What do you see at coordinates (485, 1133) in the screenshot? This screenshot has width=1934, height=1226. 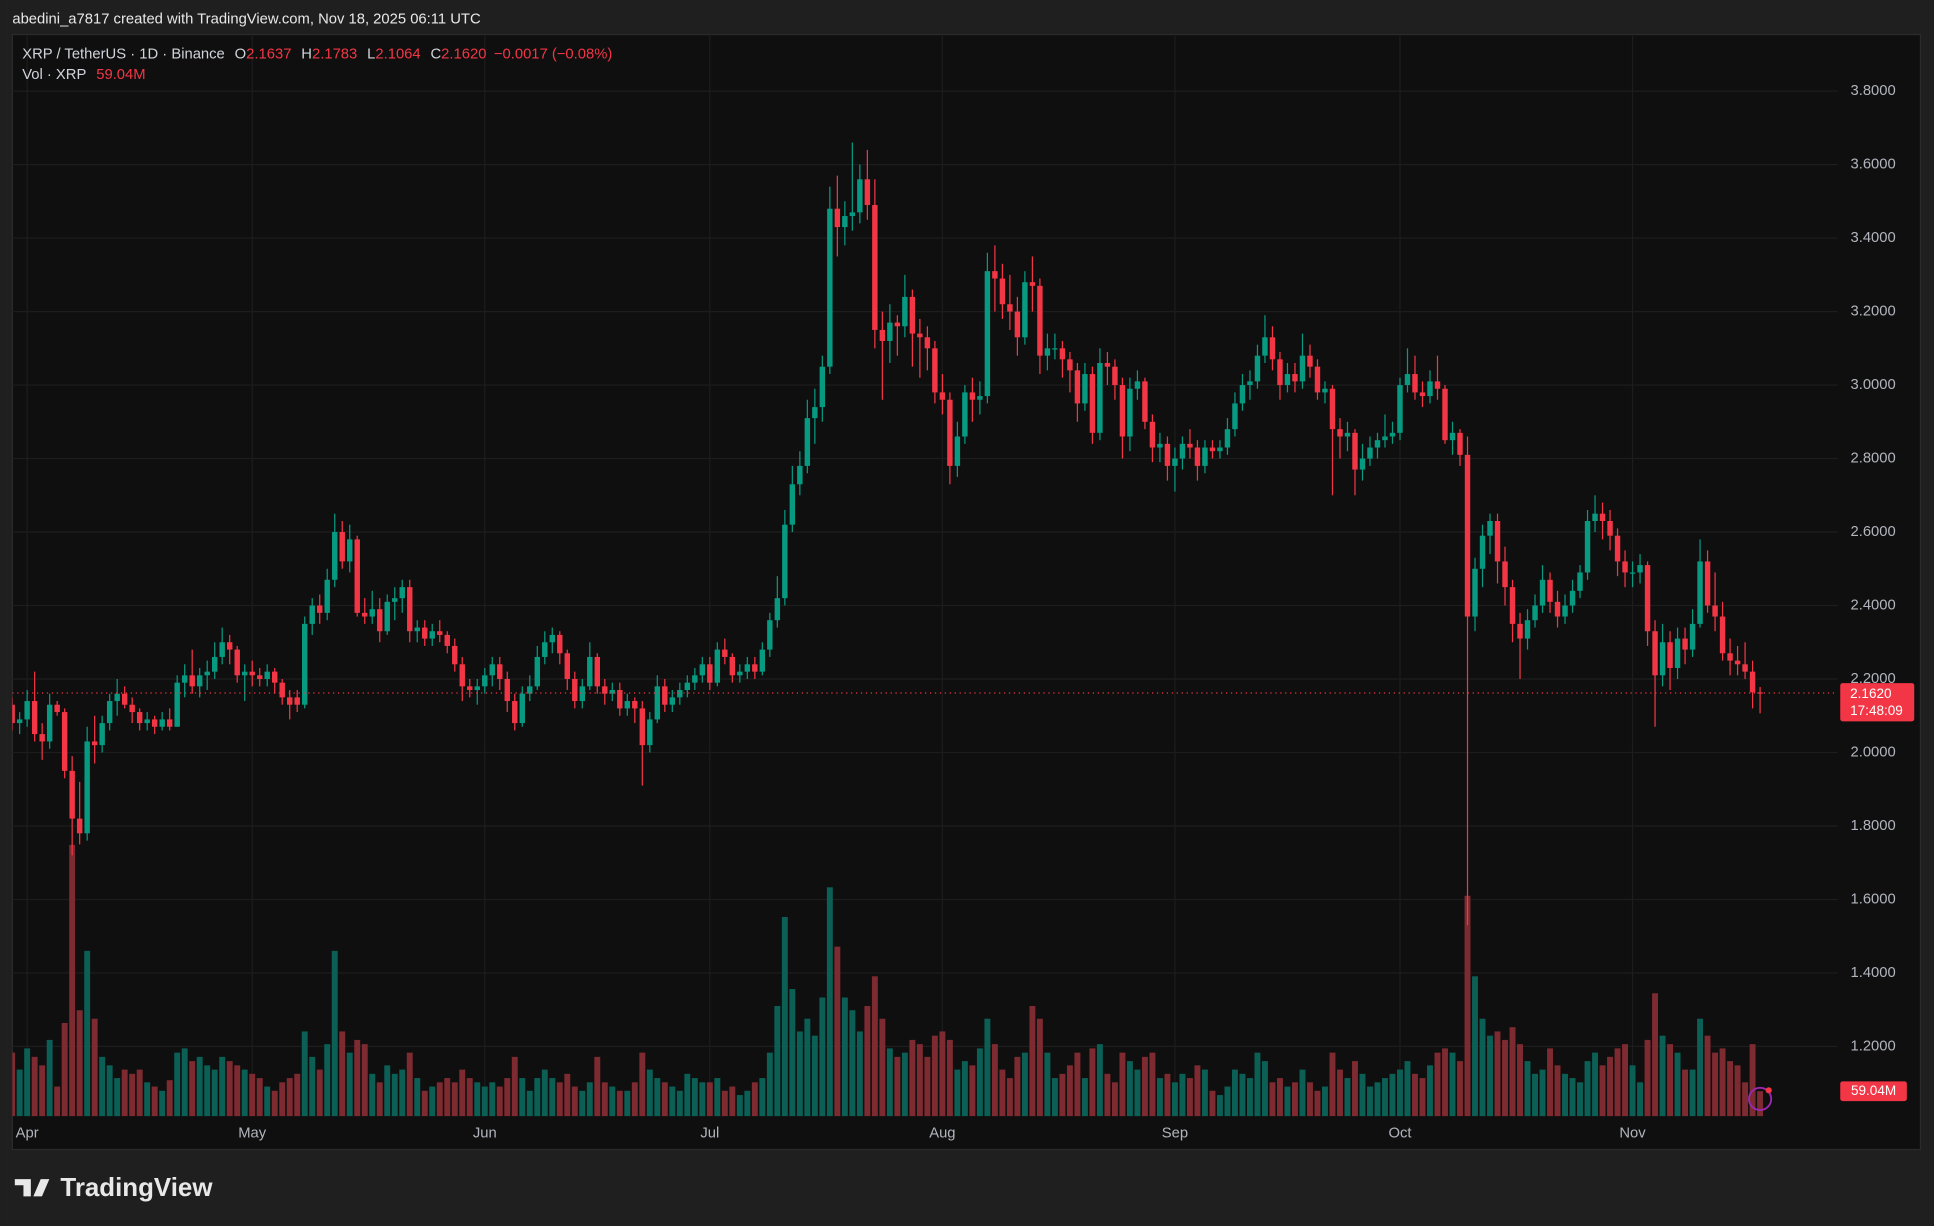 I see `x-tick-label: Jun` at bounding box center [485, 1133].